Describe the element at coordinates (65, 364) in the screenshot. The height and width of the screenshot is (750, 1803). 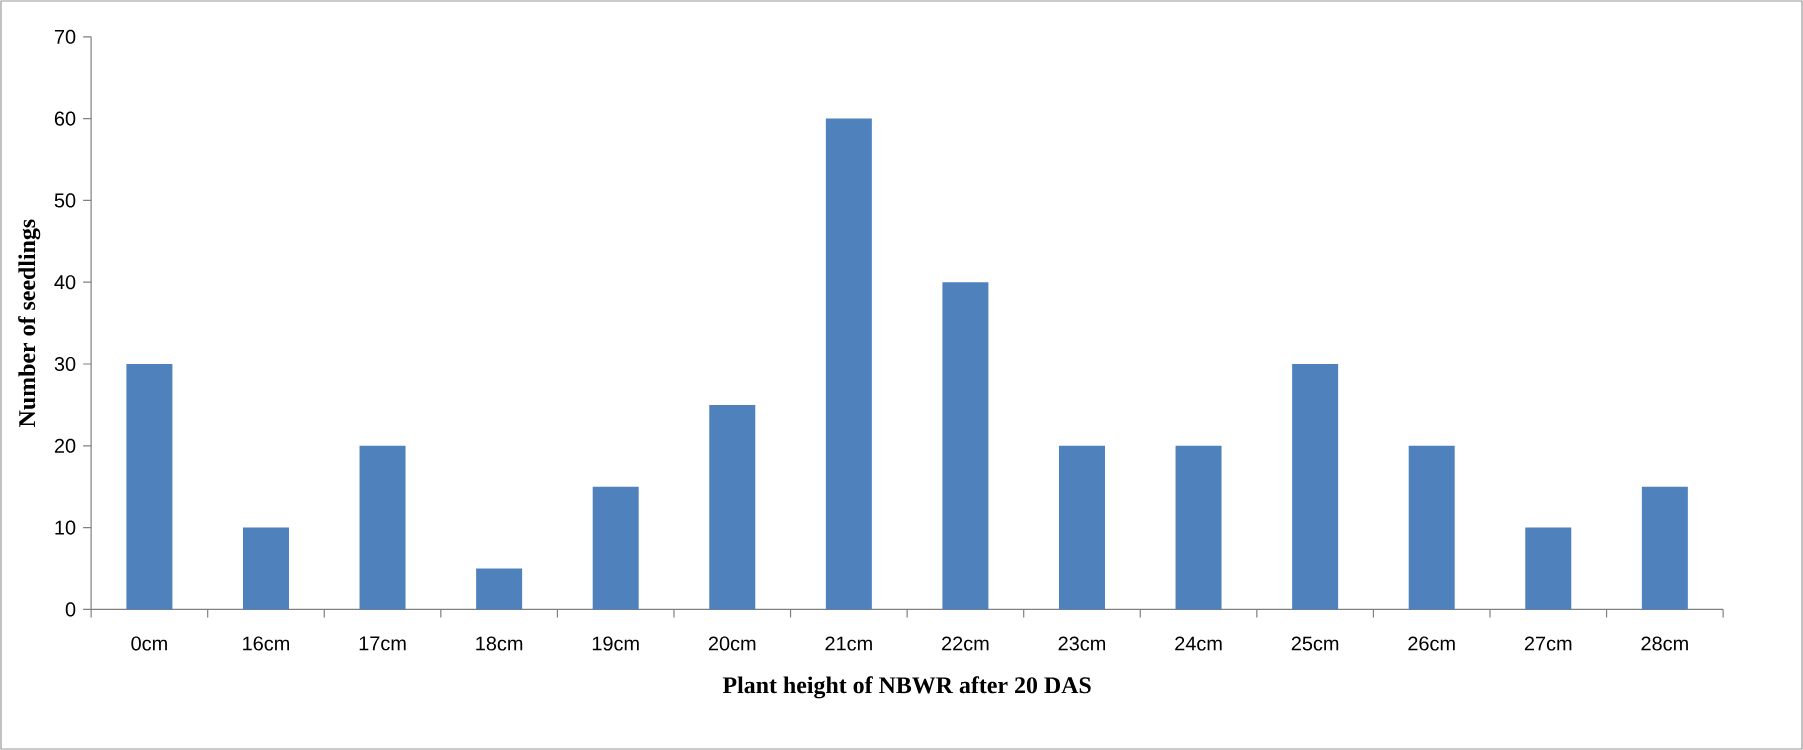
I see `y-tick-label: 30` at that location.